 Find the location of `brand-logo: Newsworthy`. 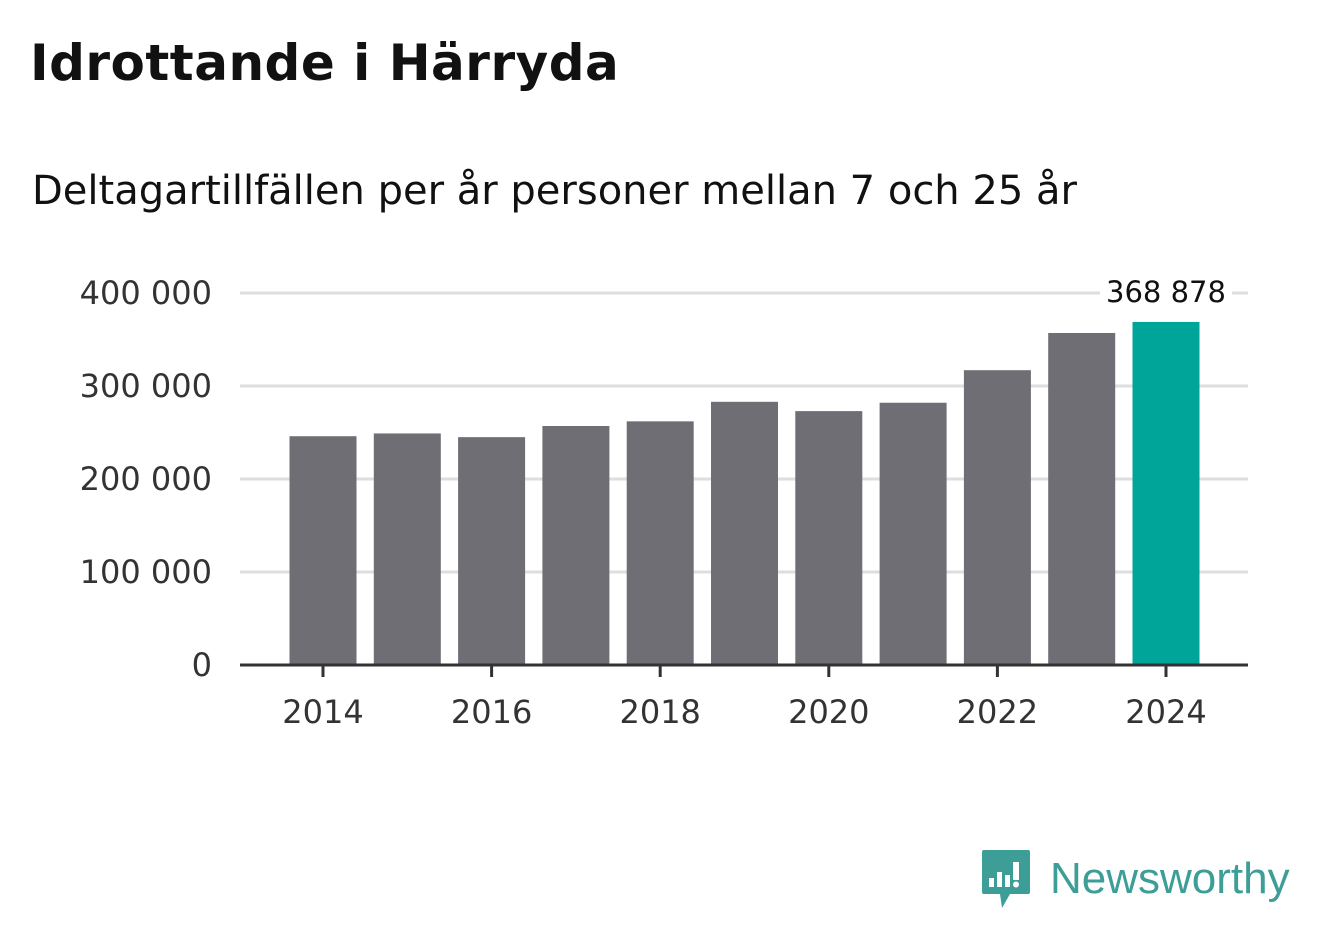

brand-logo: Newsworthy is located at coordinates (1135, 879).